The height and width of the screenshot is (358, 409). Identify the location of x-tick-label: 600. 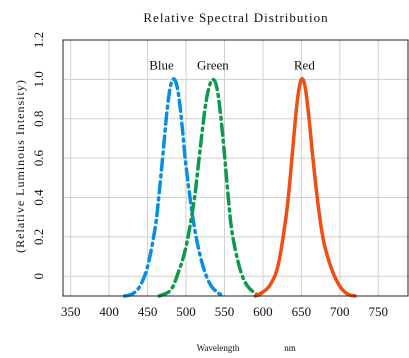
(263, 311).